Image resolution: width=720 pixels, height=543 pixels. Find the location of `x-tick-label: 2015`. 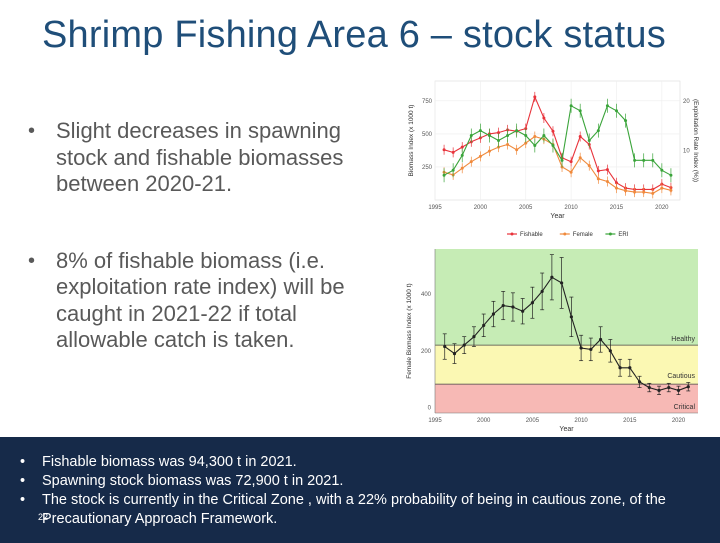

x-tick-label: 2015 is located at coordinates (617, 208).